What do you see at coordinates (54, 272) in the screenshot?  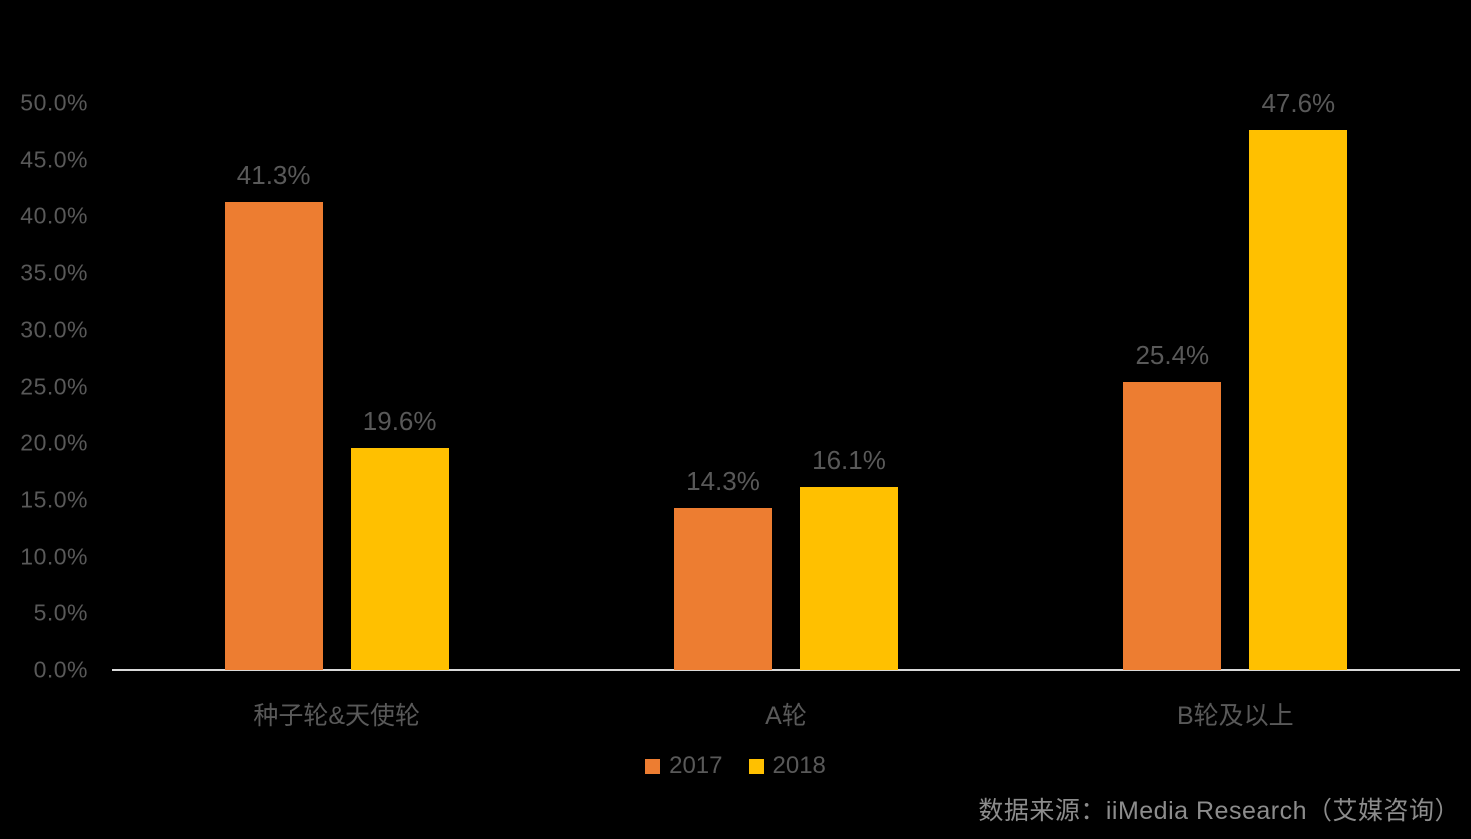 I see `y-axis-tick-label: 35.0%` at bounding box center [54, 272].